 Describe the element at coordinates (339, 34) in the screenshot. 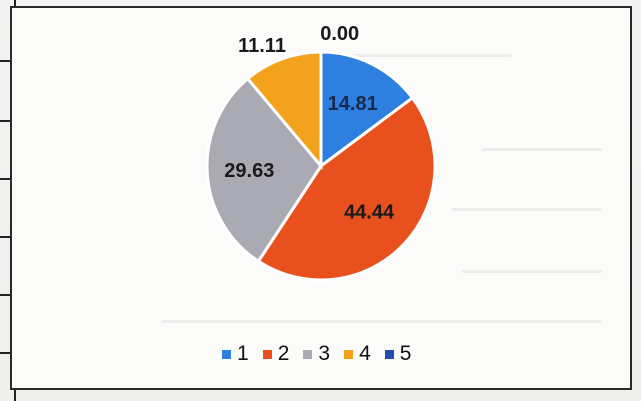

I see `data-label-5: 0.00` at that location.